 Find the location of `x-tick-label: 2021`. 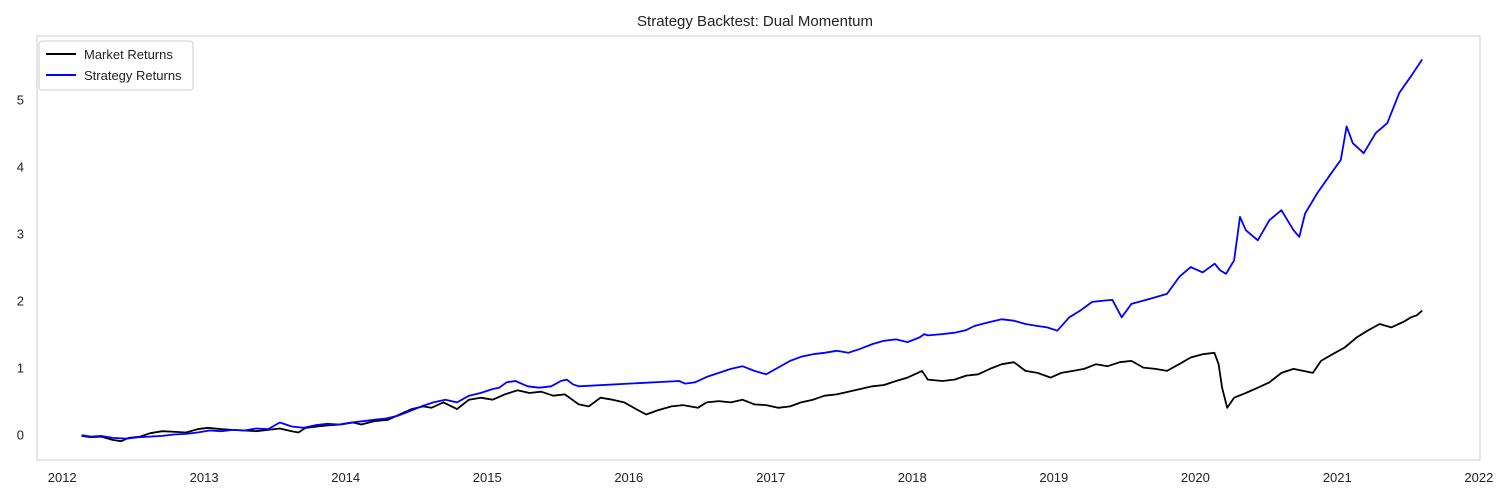

x-tick-label: 2021 is located at coordinates (1337, 477).